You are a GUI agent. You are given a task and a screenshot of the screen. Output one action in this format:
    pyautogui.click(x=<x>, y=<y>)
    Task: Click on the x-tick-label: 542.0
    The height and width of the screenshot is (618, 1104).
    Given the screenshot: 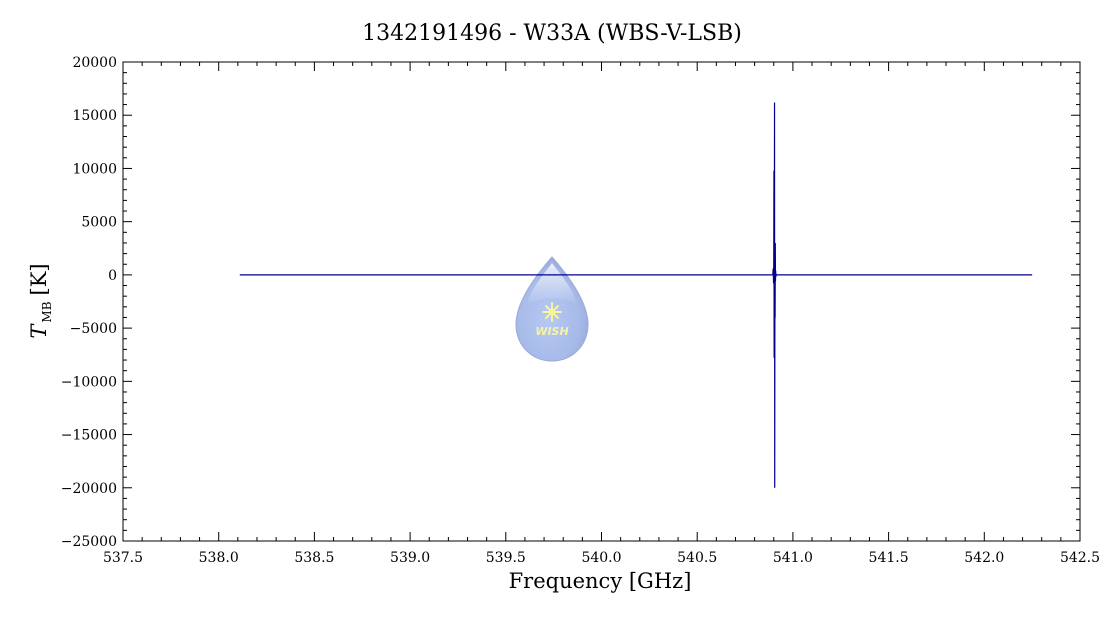 What is the action you would take?
    pyautogui.click(x=984, y=558)
    